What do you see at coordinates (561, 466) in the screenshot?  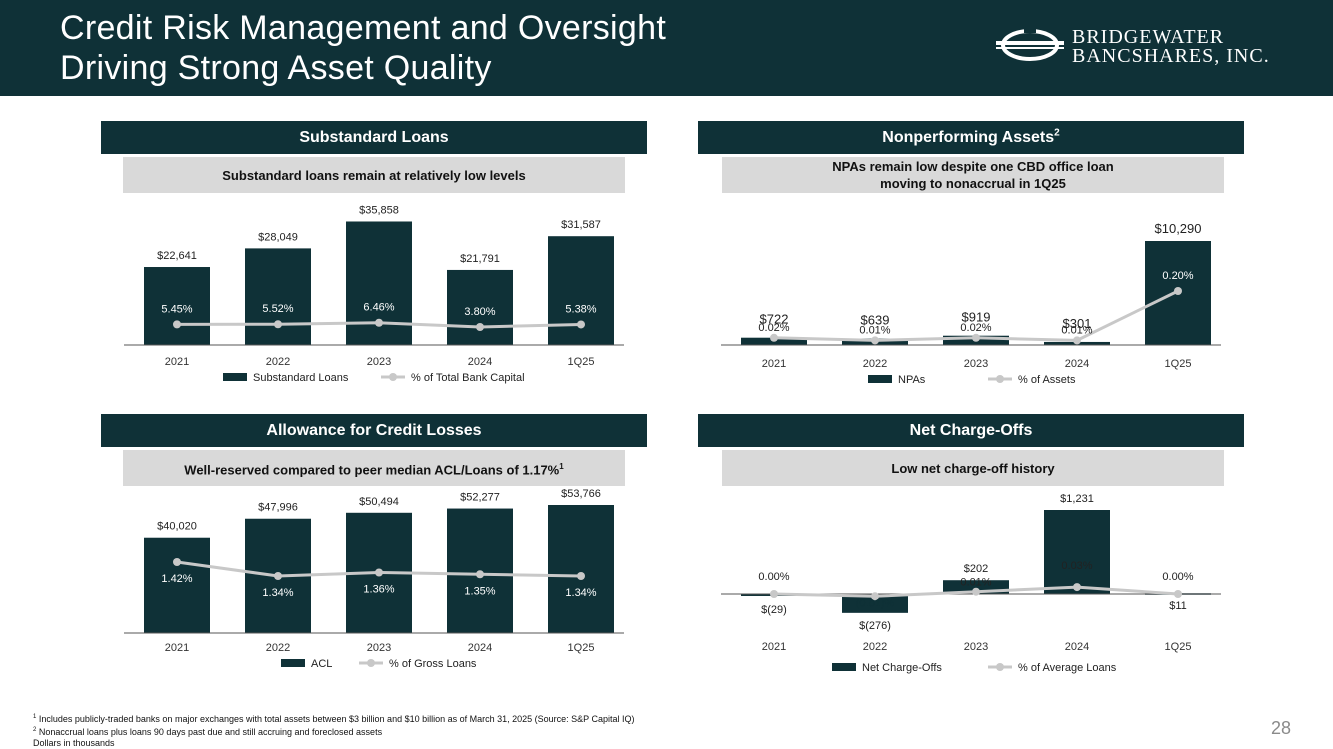 I see `acl-footnote-mark: 1` at bounding box center [561, 466].